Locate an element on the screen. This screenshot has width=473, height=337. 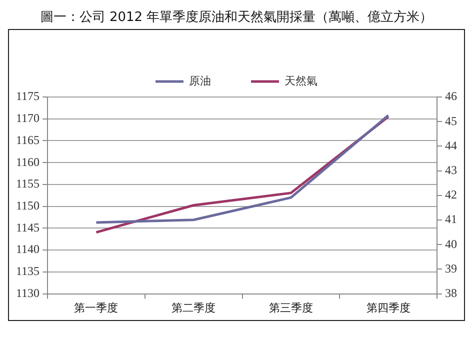
y-tick-label: 1160 is located at coordinates (28, 161).